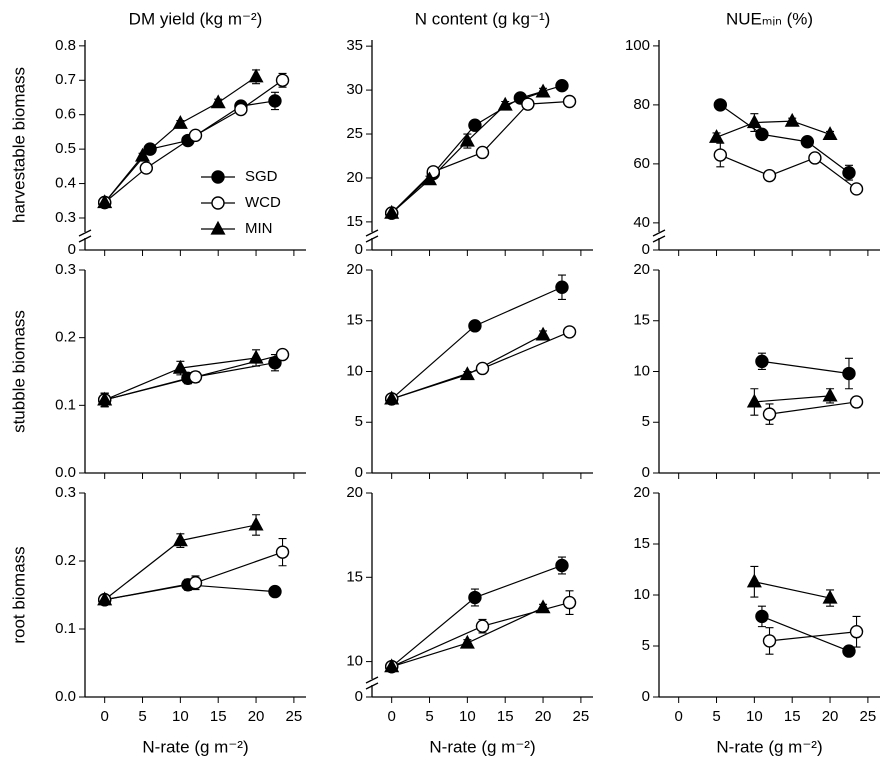 This screenshot has height=772, width=883. I want to click on y-tick-label: 25, so click(354, 133).